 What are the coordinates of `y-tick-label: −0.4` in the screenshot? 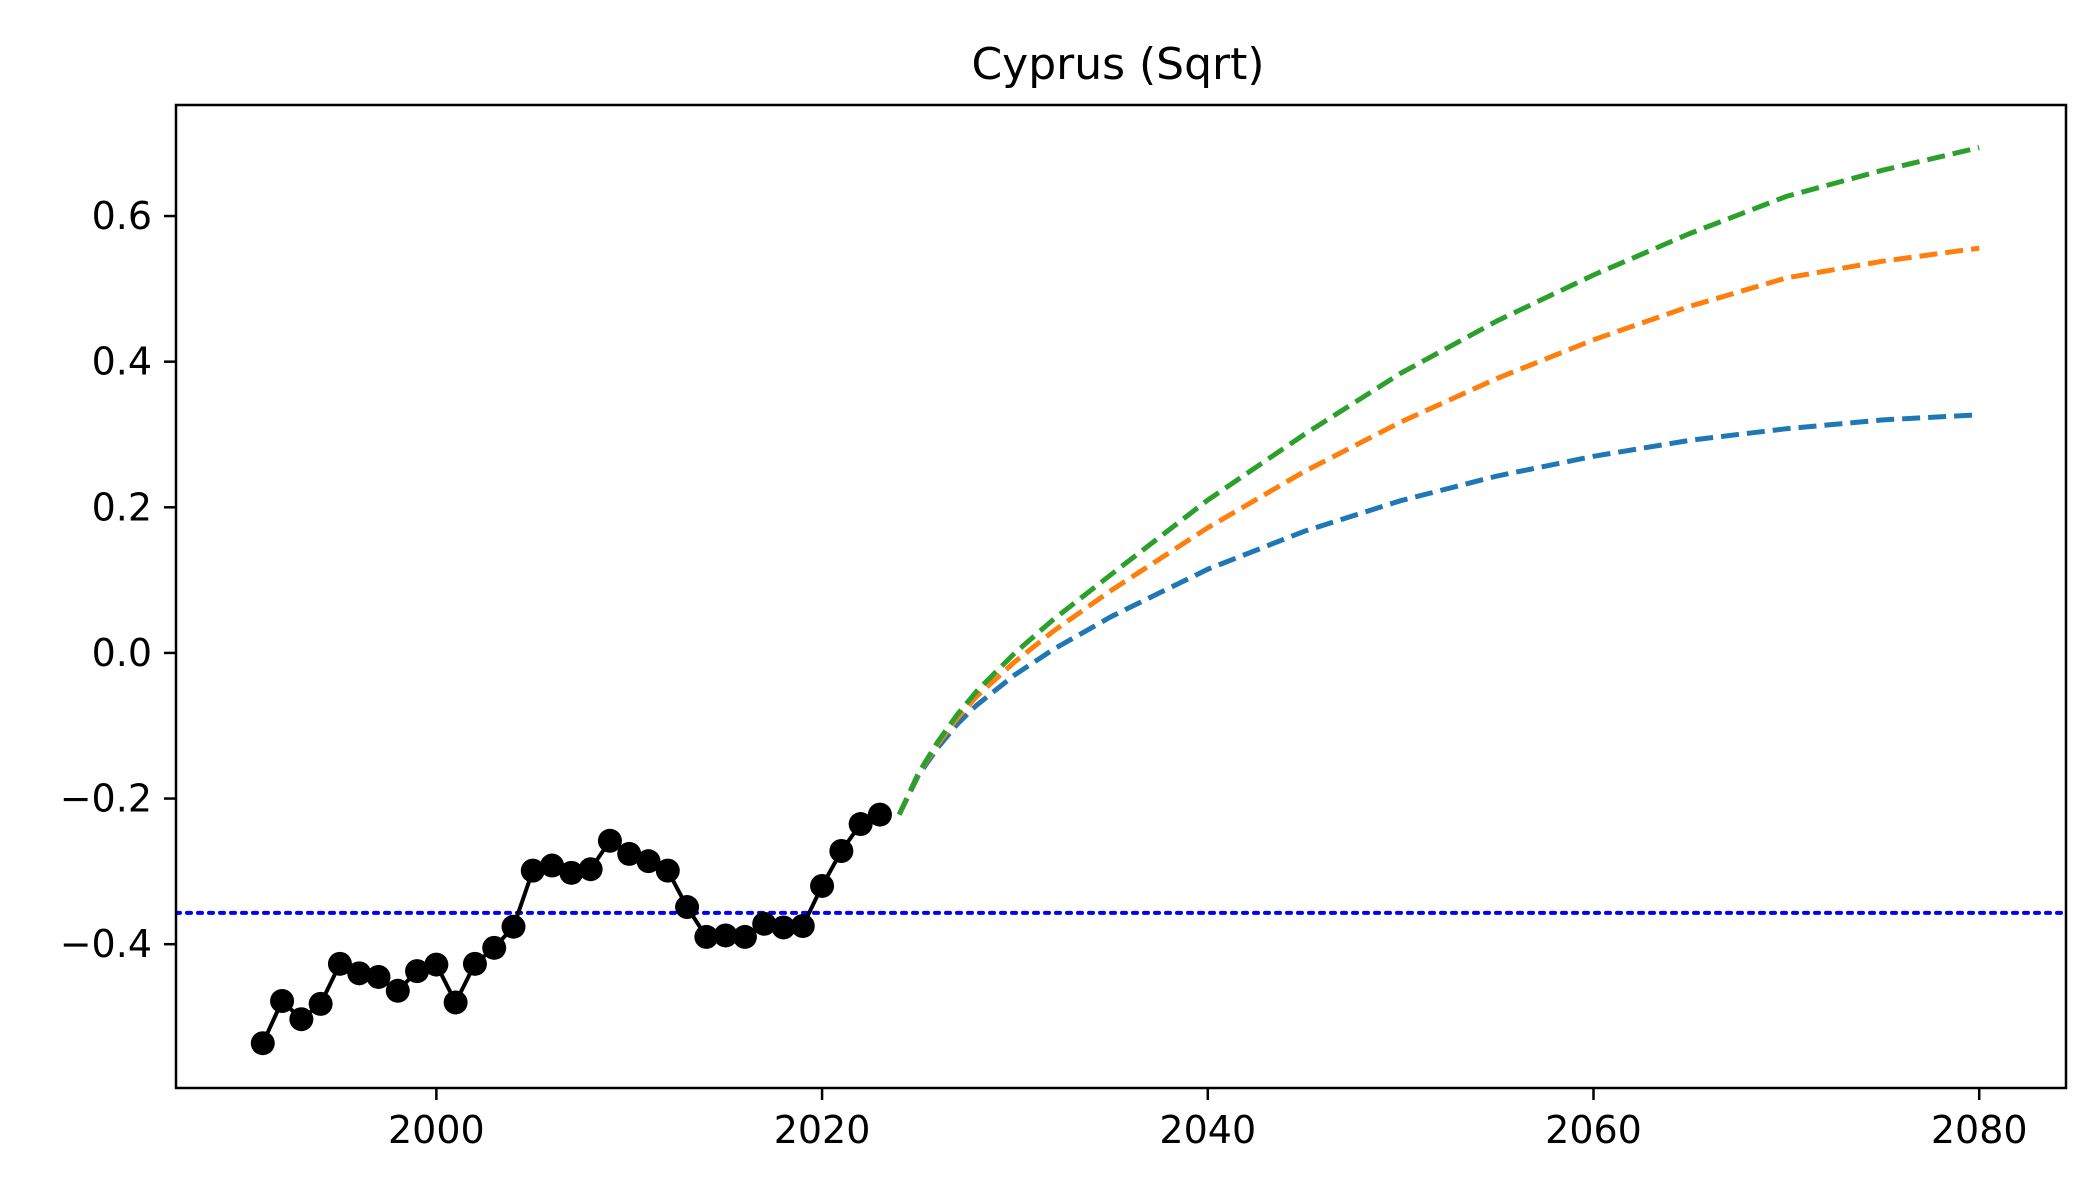 It's located at (106, 944).